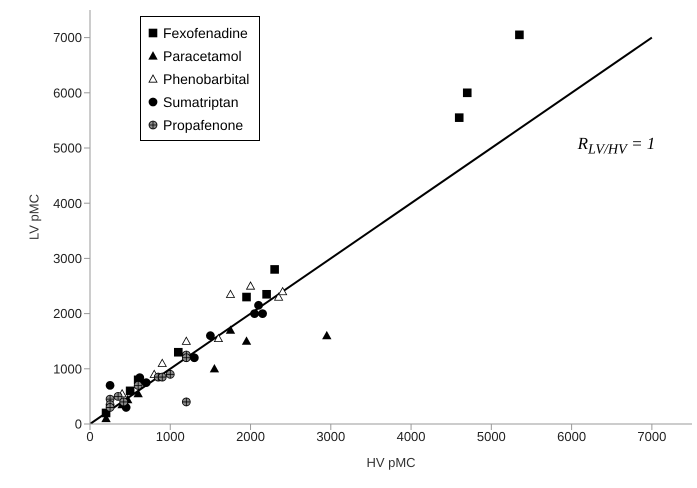  What do you see at coordinates (67, 148) in the screenshot?
I see `y-tick-label: 5000` at bounding box center [67, 148].